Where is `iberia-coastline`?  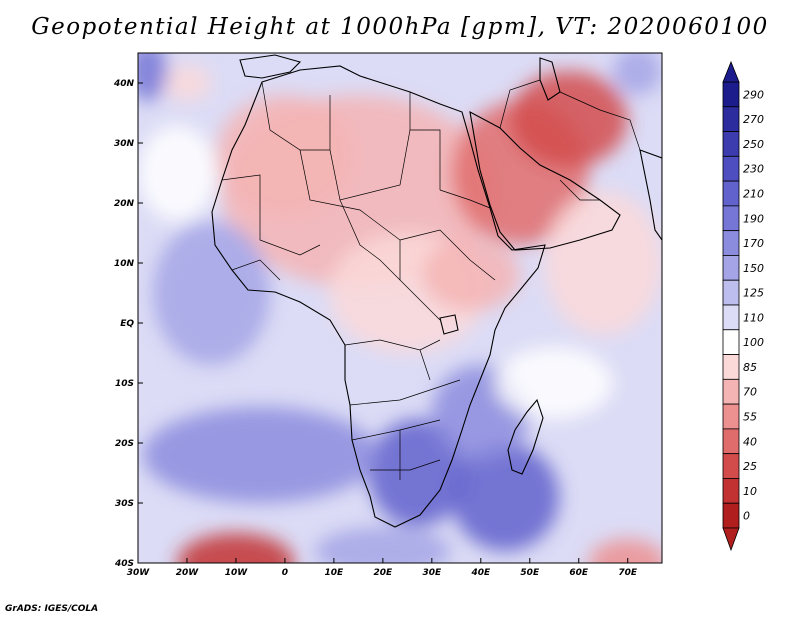 iberia-coastline is located at coordinates (270, 66).